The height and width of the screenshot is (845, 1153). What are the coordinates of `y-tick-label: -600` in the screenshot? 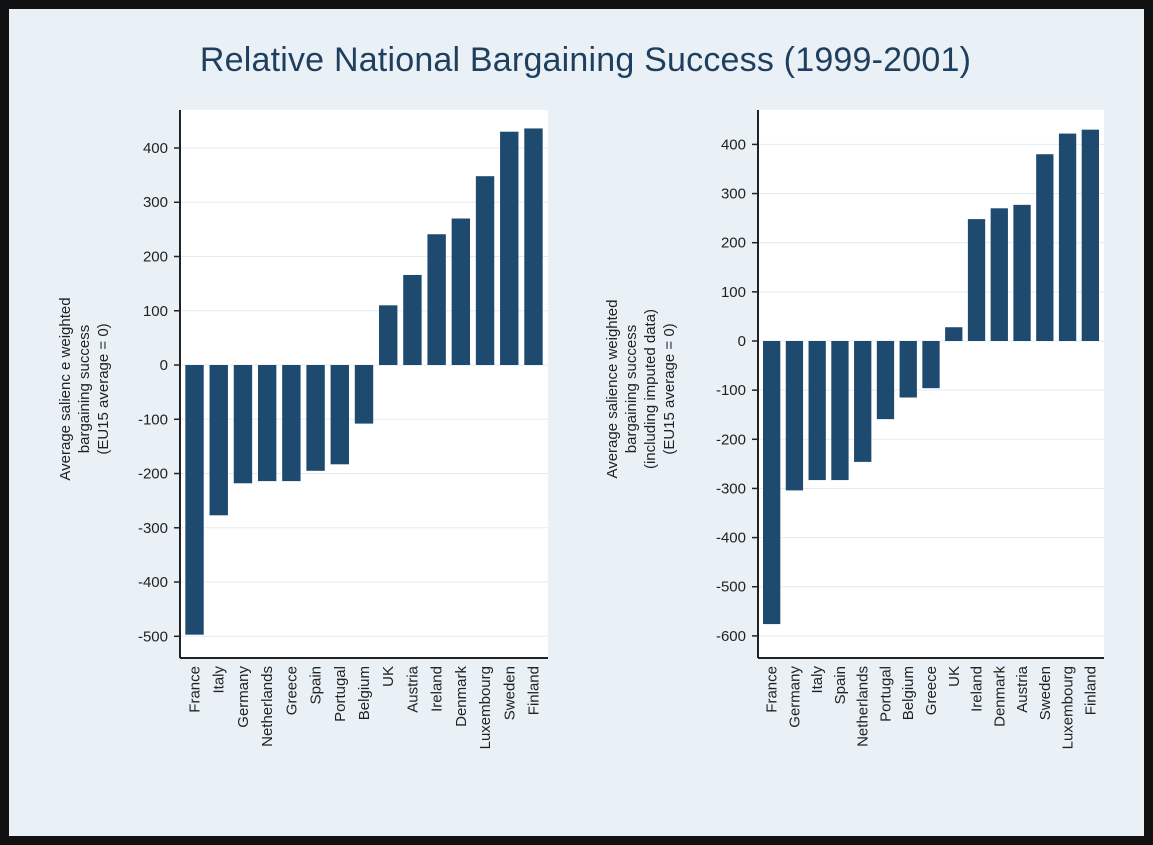 It's located at (731, 636).